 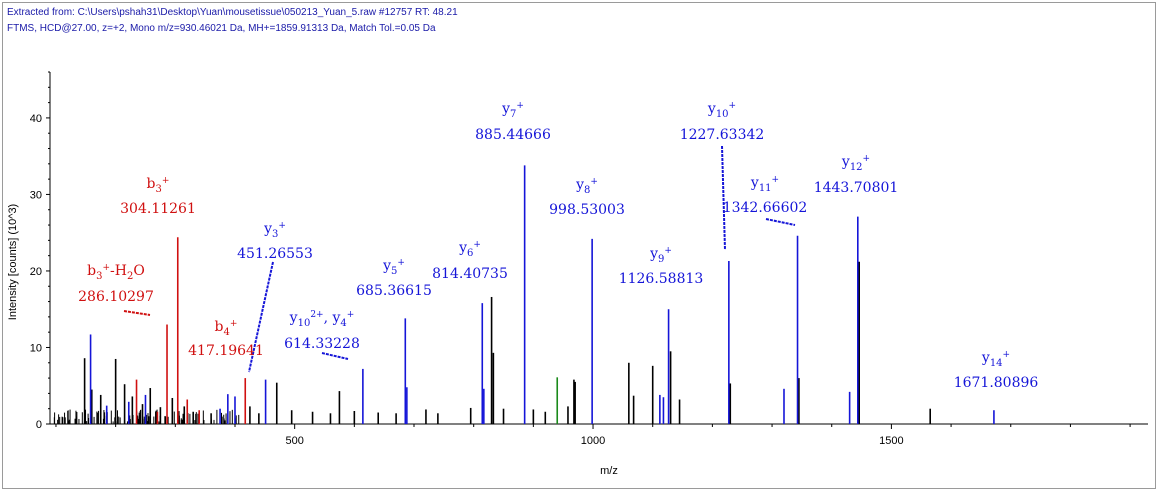 I want to click on x-tick-label: 1000, so click(x=593, y=441).